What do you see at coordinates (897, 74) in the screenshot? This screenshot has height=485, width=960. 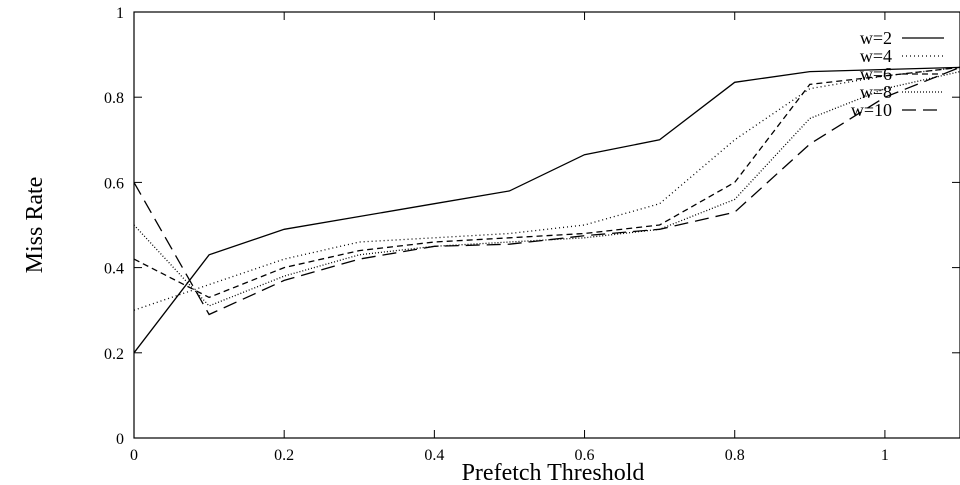 I see `legend: w=2w=4w=6w=8w=10` at bounding box center [897, 74].